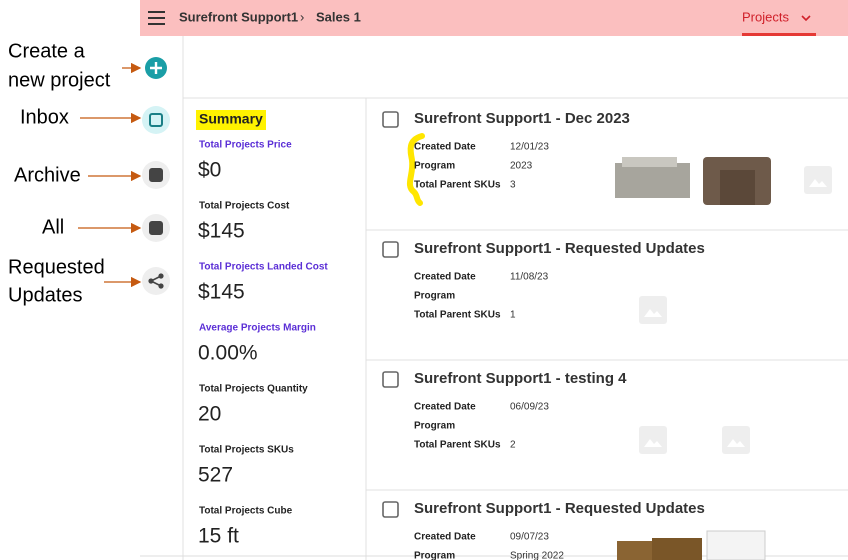 This screenshot has width=848, height=560. Describe the element at coordinates (513, 185) in the screenshot. I see `field-value: 3` at that location.